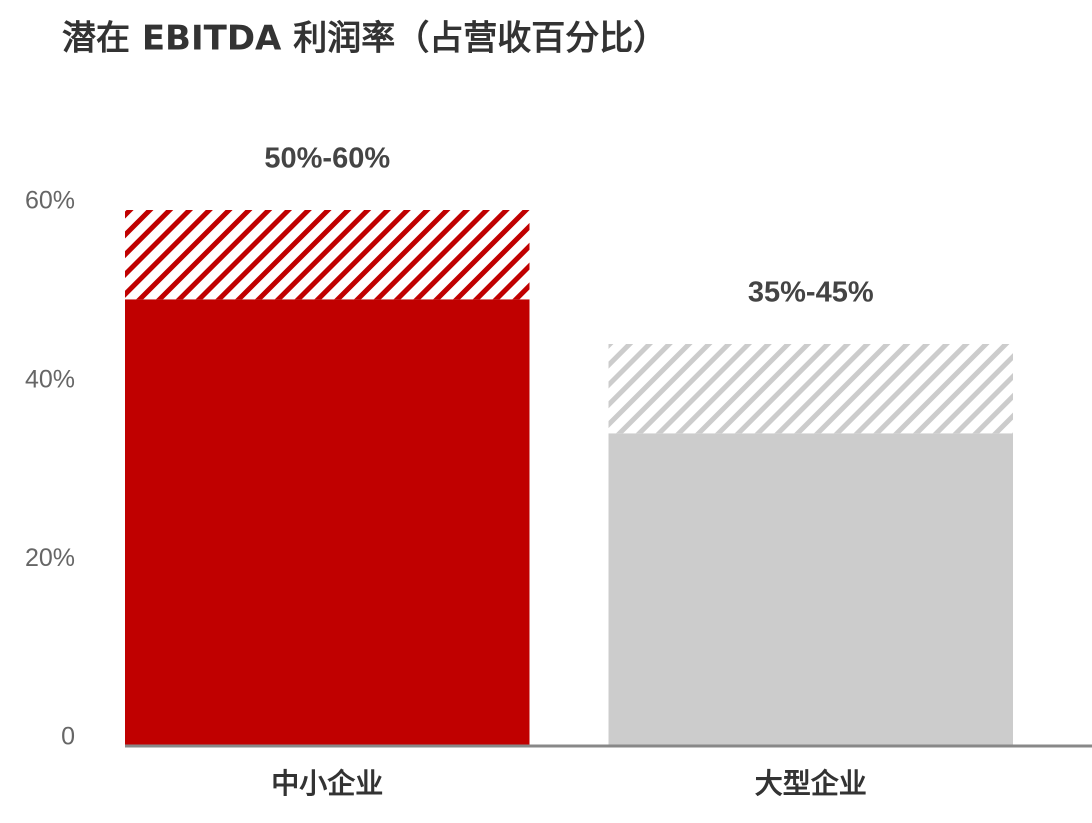 Image resolution: width=1092 pixels, height=823 pixels. What do you see at coordinates (68, 737) in the screenshot?
I see `y-tick-label: 0` at bounding box center [68, 737].